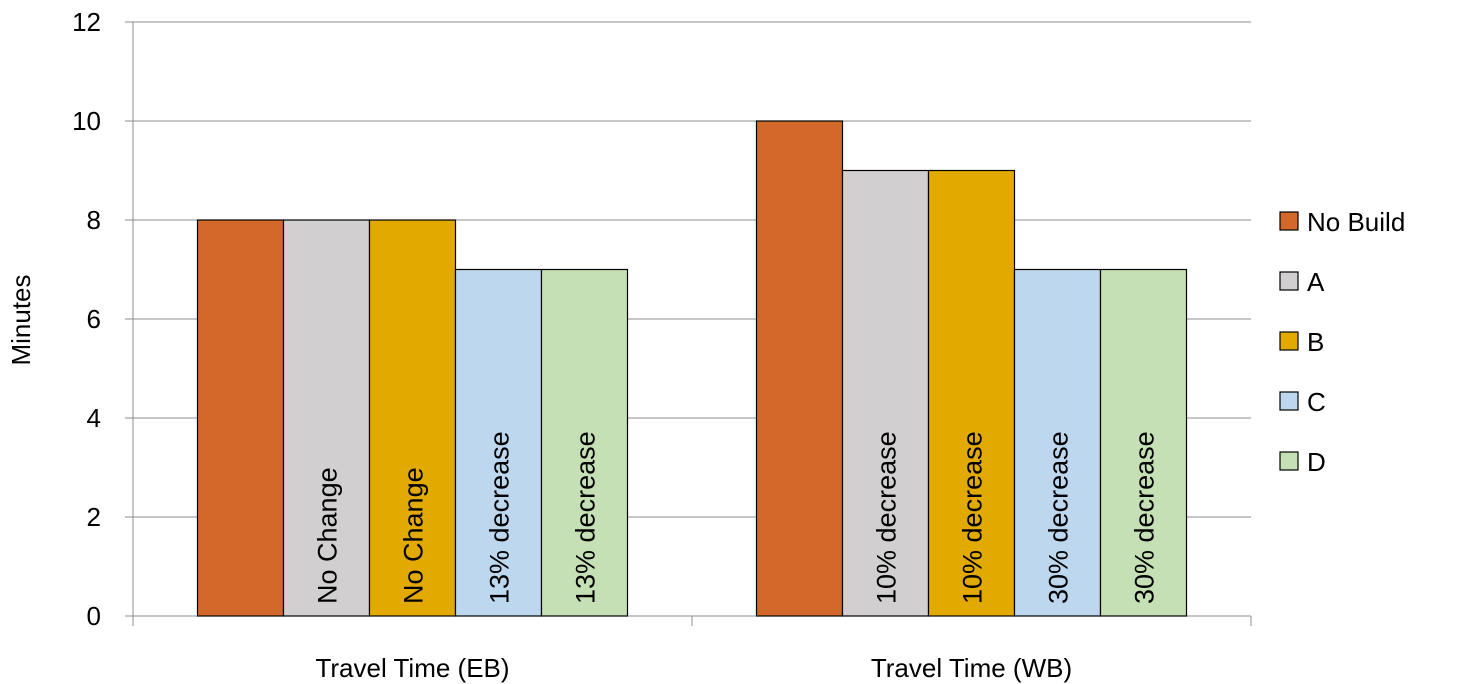  What do you see at coordinates (94, 418) in the screenshot?
I see `y-tick-label: 4` at bounding box center [94, 418].